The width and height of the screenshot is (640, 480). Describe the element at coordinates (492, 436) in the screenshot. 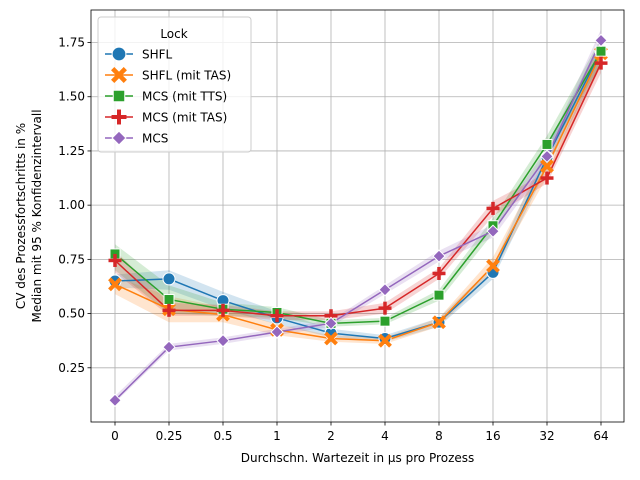

I see `x-tick-label: 16` at that location.